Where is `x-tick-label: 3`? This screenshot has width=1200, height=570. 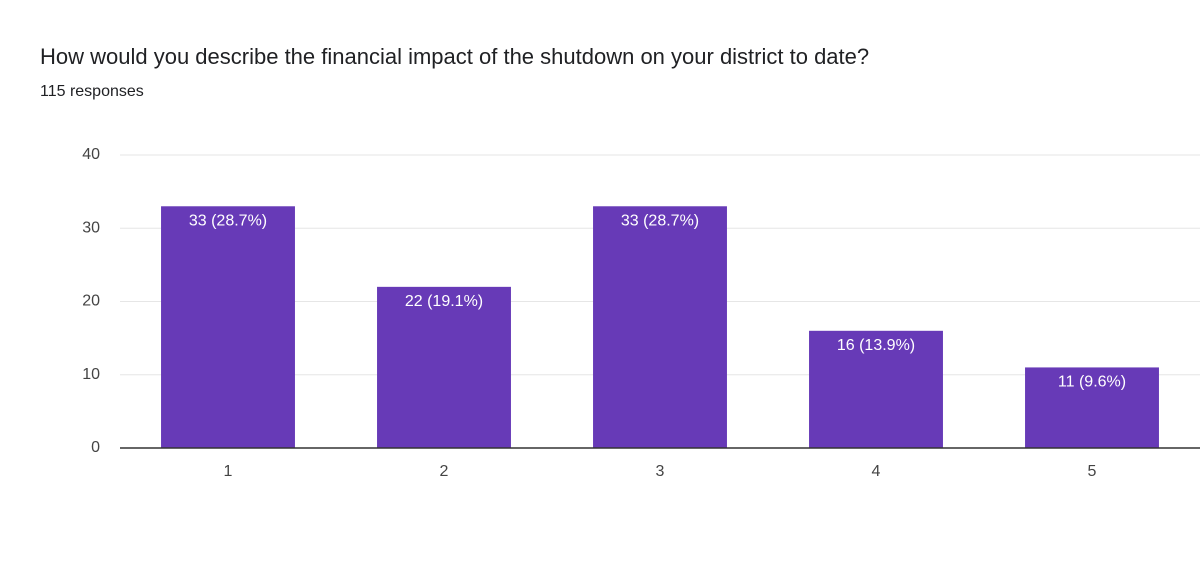
x-tick-label: 3 is located at coordinates (660, 471).